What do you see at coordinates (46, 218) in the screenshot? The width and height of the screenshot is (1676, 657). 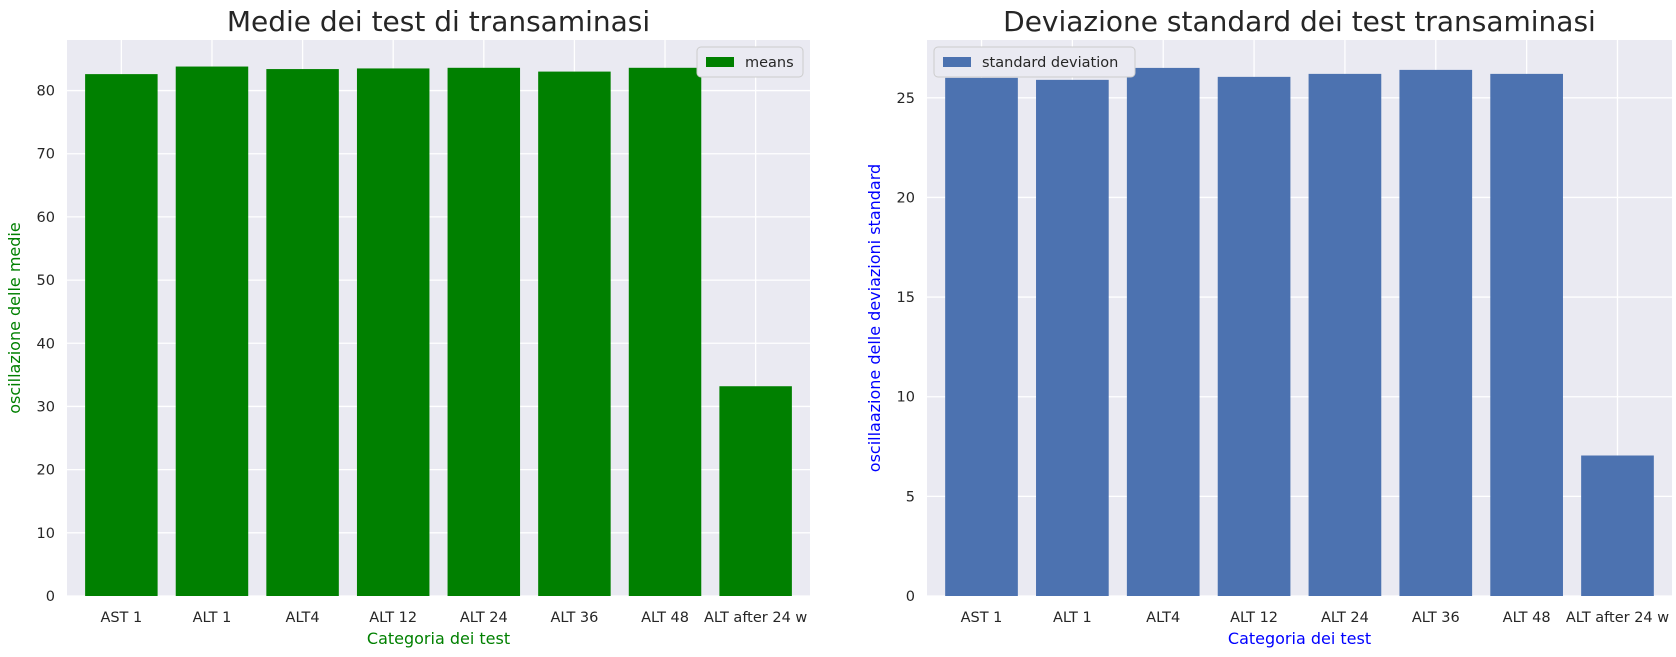 I see `y-tick-label: 60` at bounding box center [46, 218].